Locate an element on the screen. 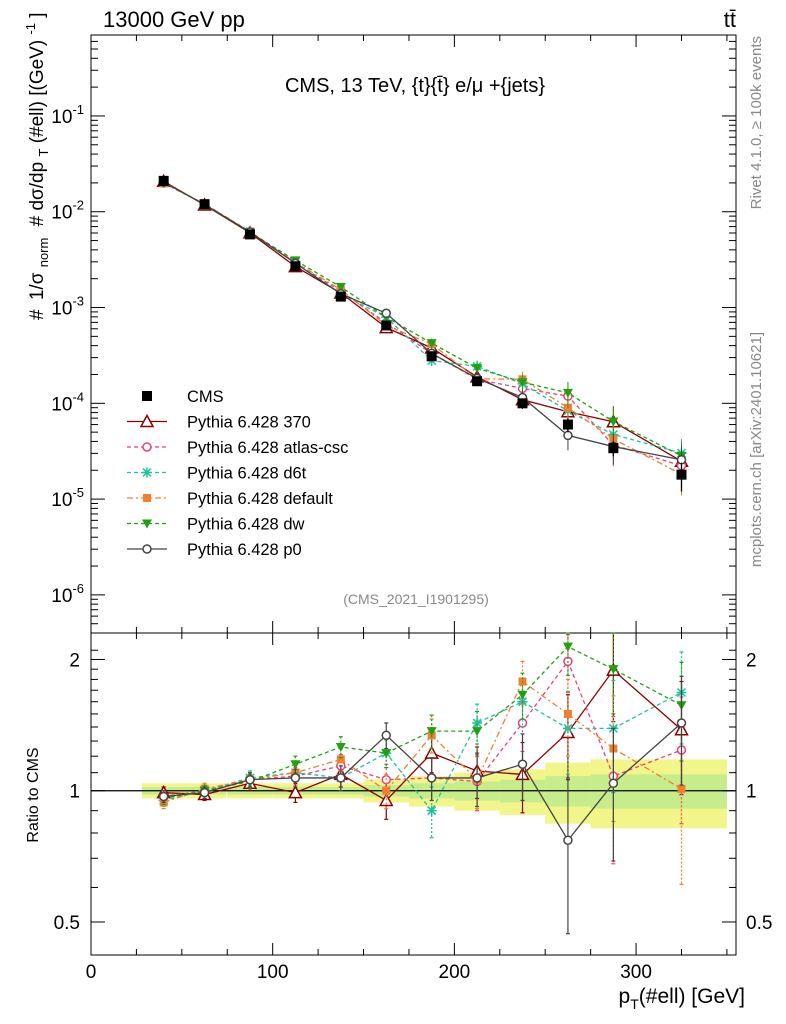 The height and width of the screenshot is (1024, 786). y-tick-exp: -2 is located at coordinates (78, 205).